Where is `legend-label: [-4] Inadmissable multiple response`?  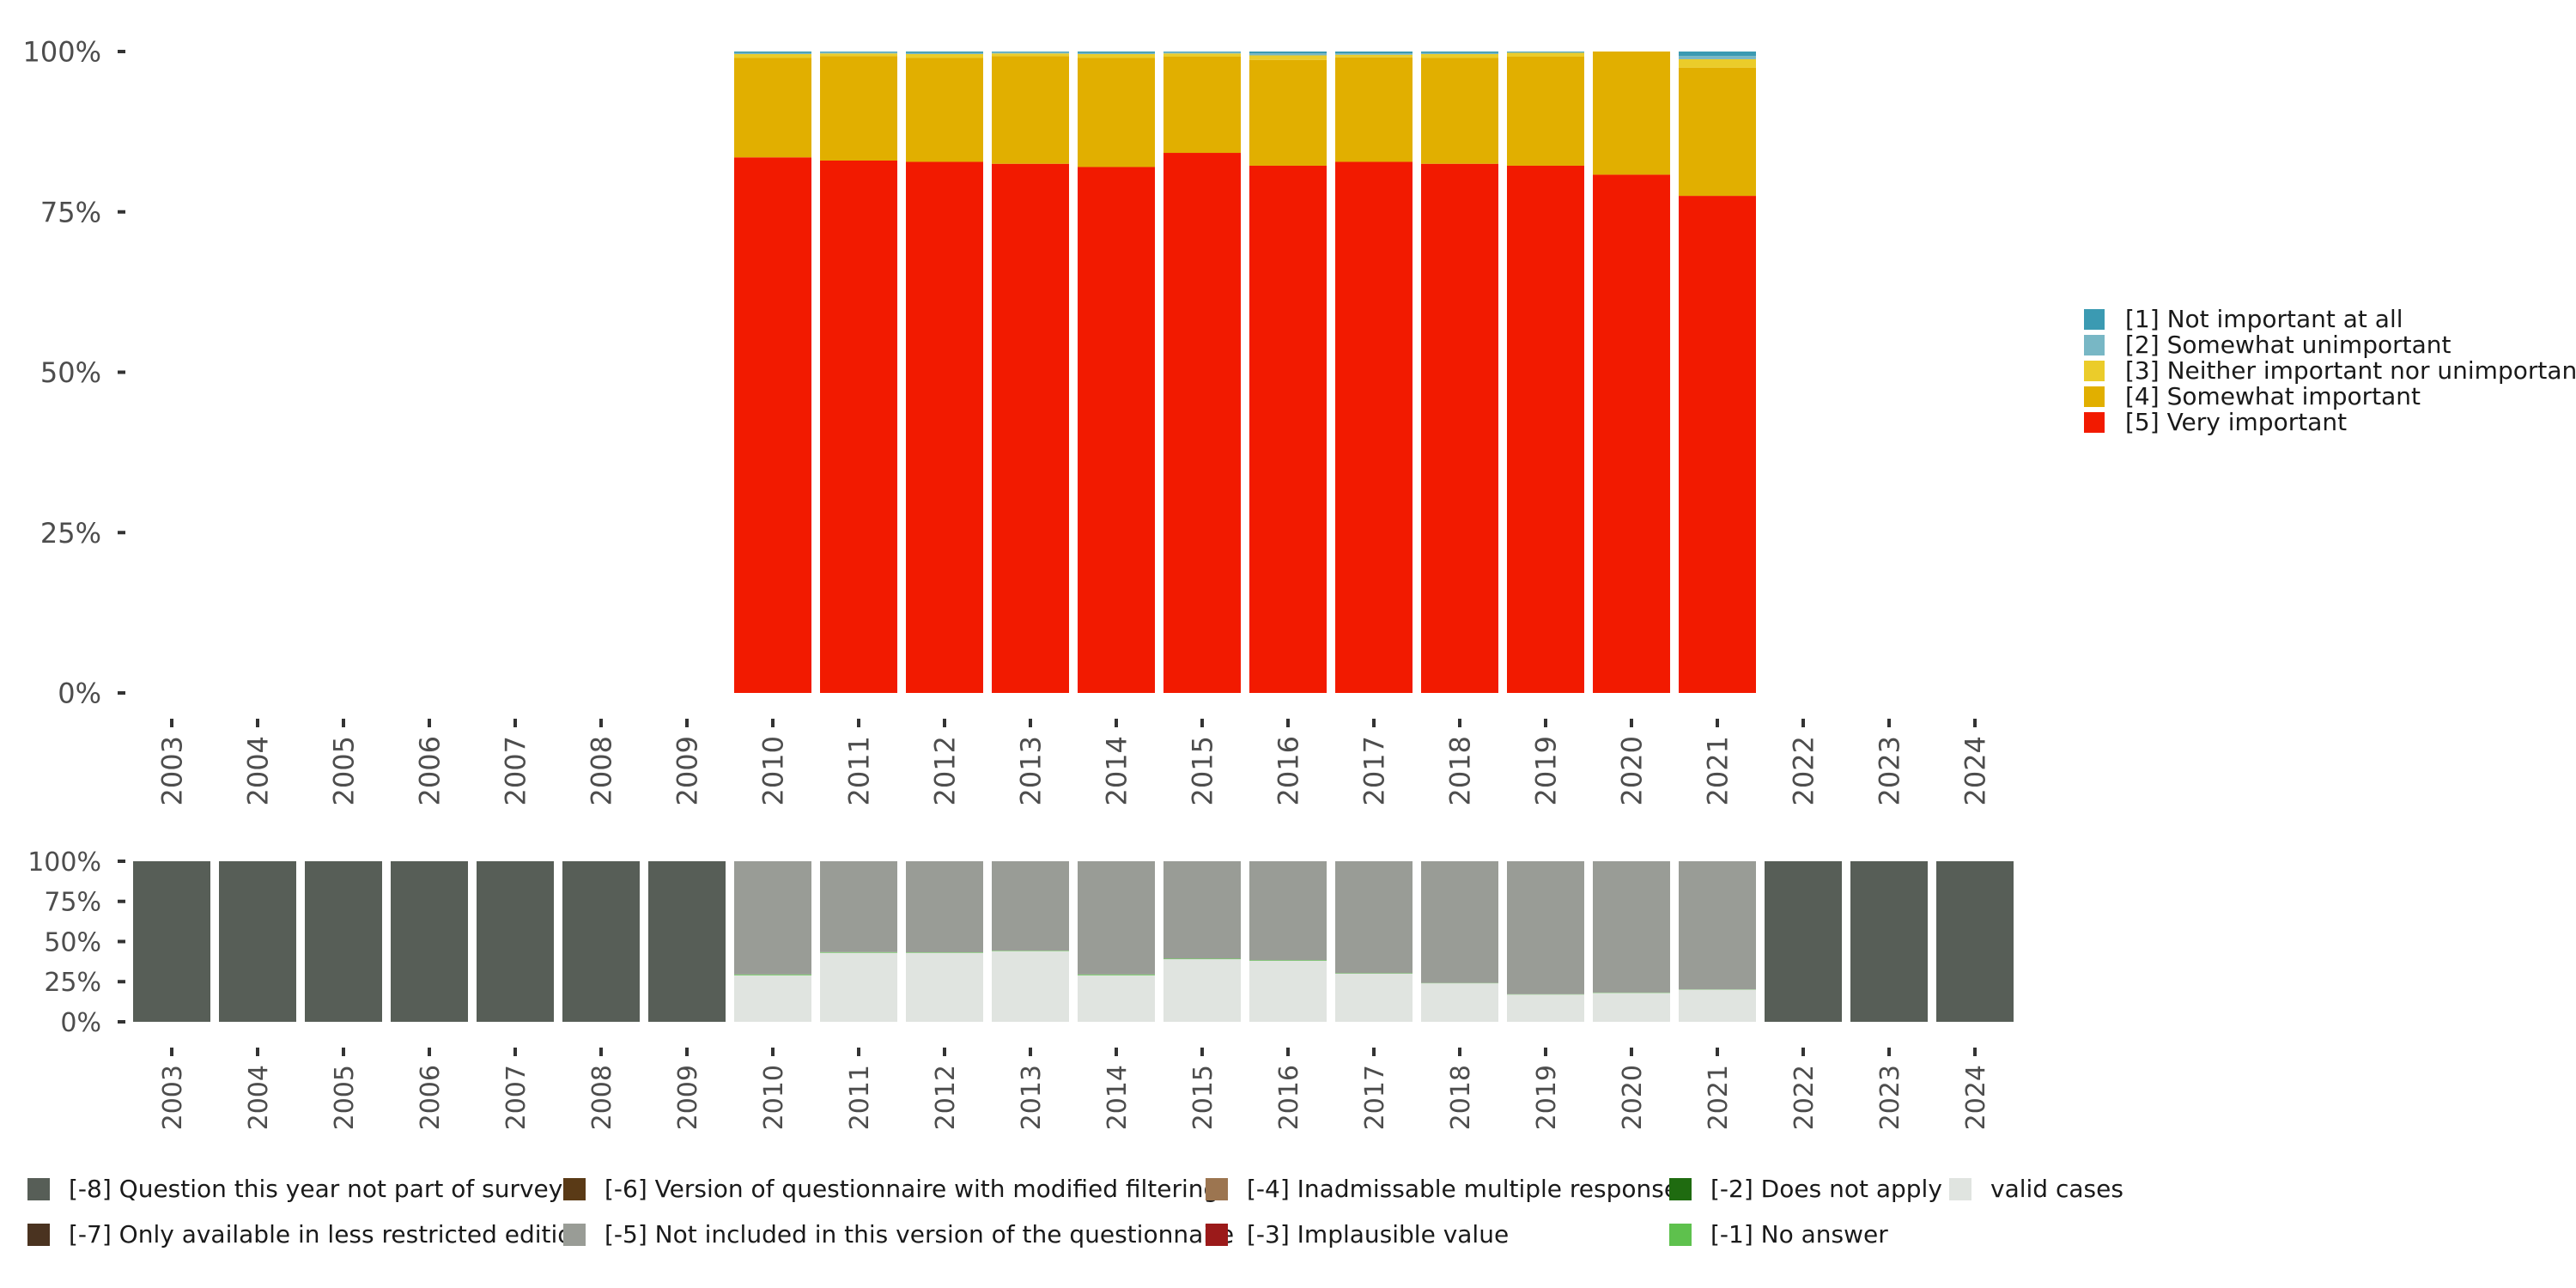
legend-label: [-4] Inadmissable multiple response is located at coordinates (1463, 1189).